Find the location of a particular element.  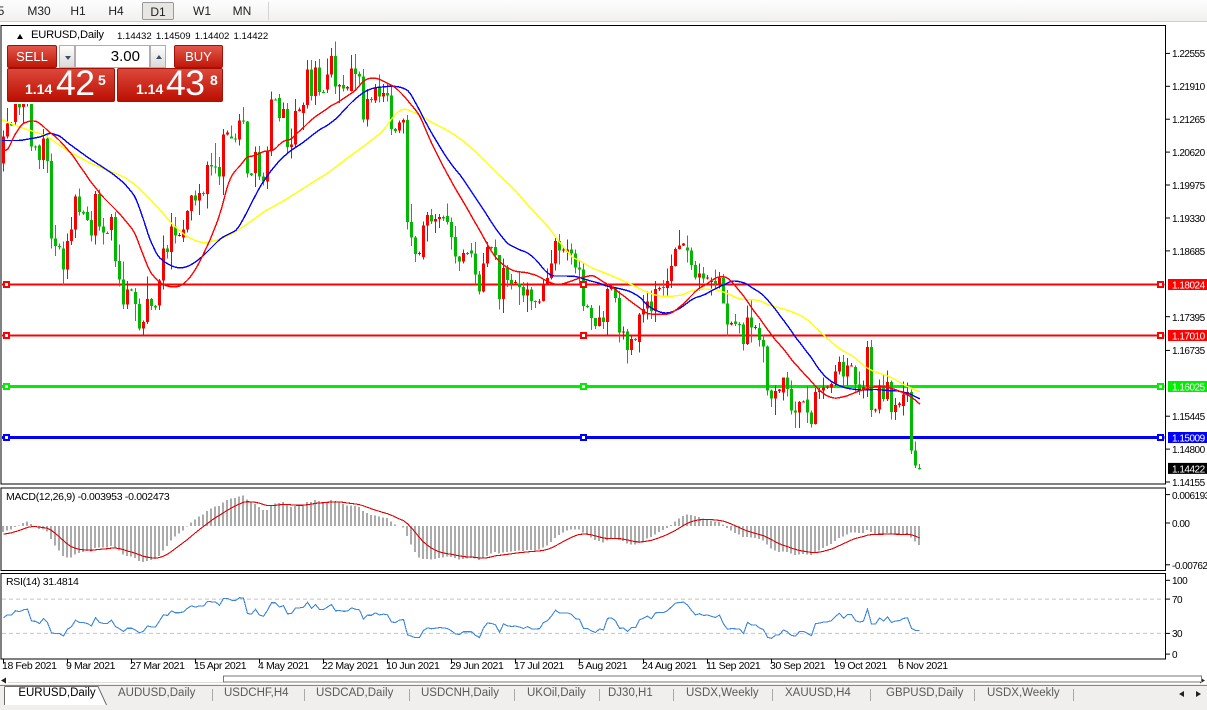

svg-text: 29 Jun 2021 is located at coordinates (477, 666).